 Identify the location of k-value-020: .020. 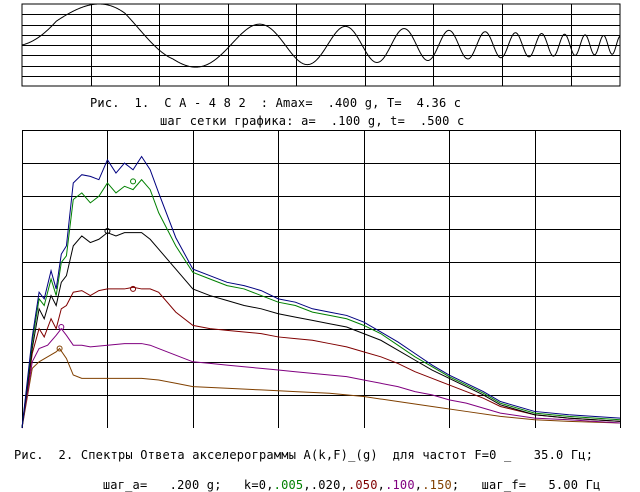
(325, 485).